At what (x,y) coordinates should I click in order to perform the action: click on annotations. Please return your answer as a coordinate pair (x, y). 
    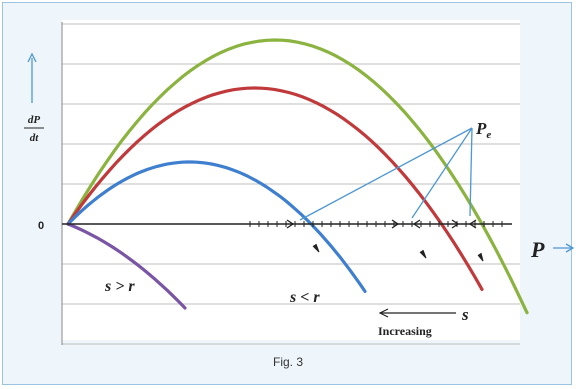
    Looking at the image, I should click on (386, 222).